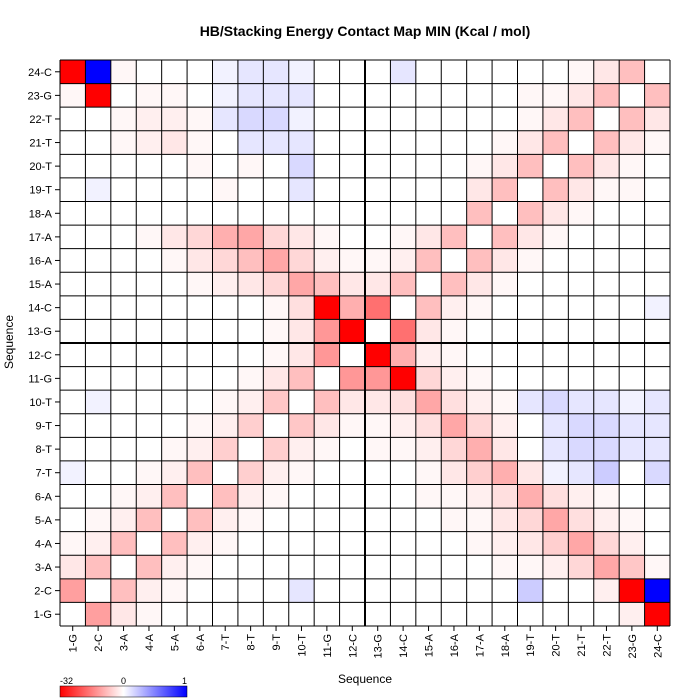  I want to click on y-tick-label: 19-T, so click(40, 191).